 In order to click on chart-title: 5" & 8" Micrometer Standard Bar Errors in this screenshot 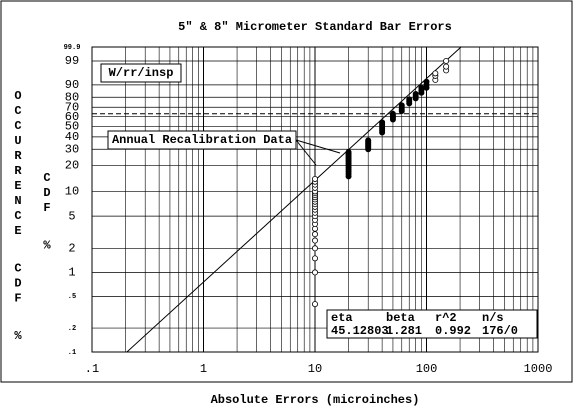, I will do `click(315, 27)`.